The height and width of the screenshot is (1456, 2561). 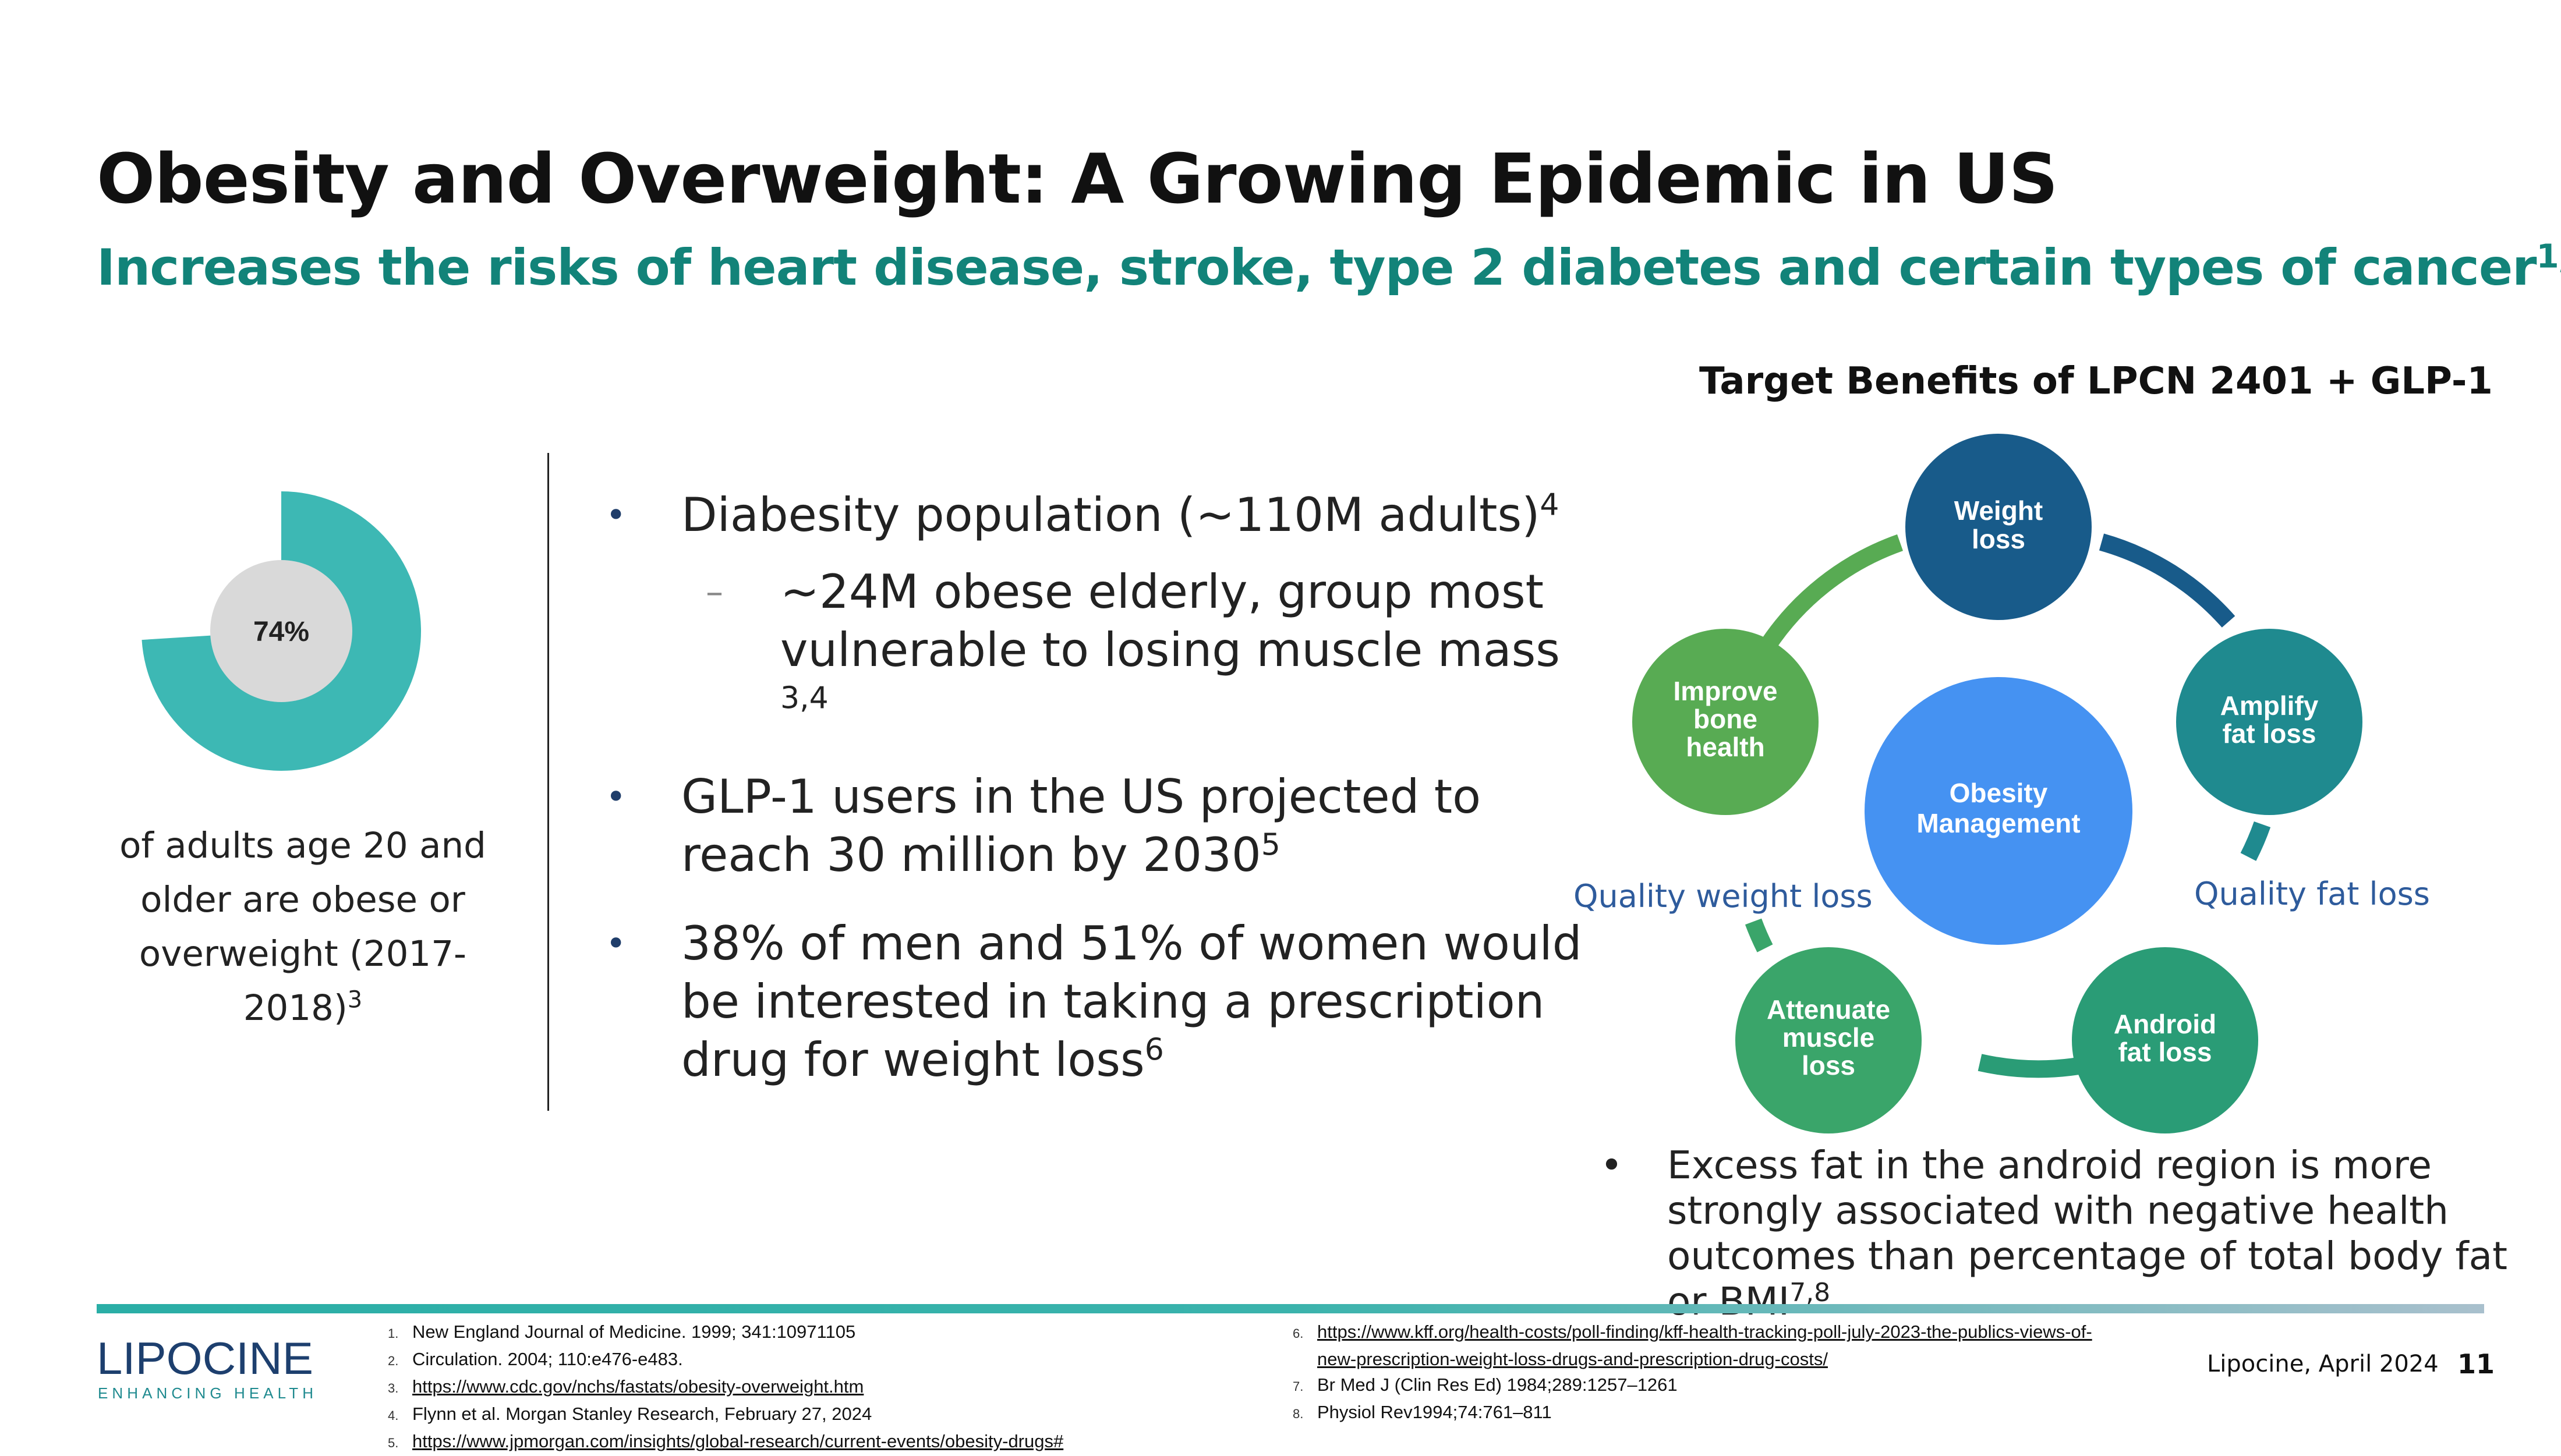 What do you see at coordinates (1110, 515) in the screenshot?
I see `bullet-text: Diabesity population (~110M adults)` at bounding box center [1110, 515].